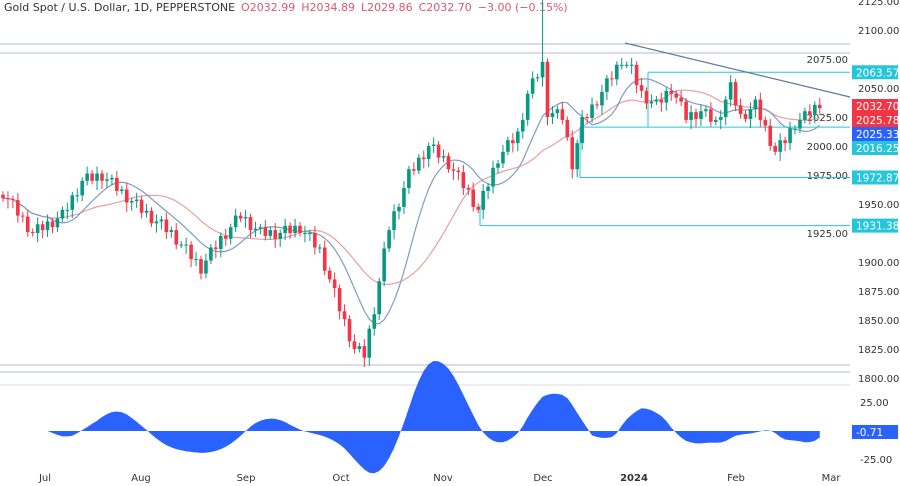 The image size is (900, 486). Describe the element at coordinates (827, 176) in the screenshot. I see `y-tick-label: 1975.00` at that location.